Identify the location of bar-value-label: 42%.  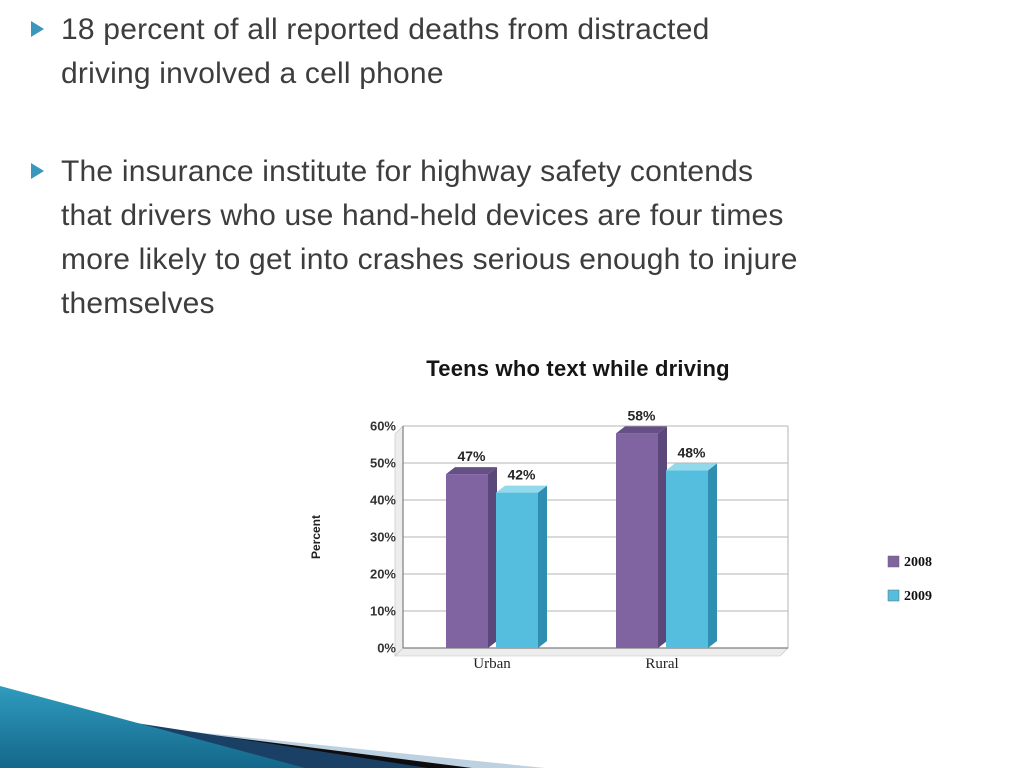
(521, 475).